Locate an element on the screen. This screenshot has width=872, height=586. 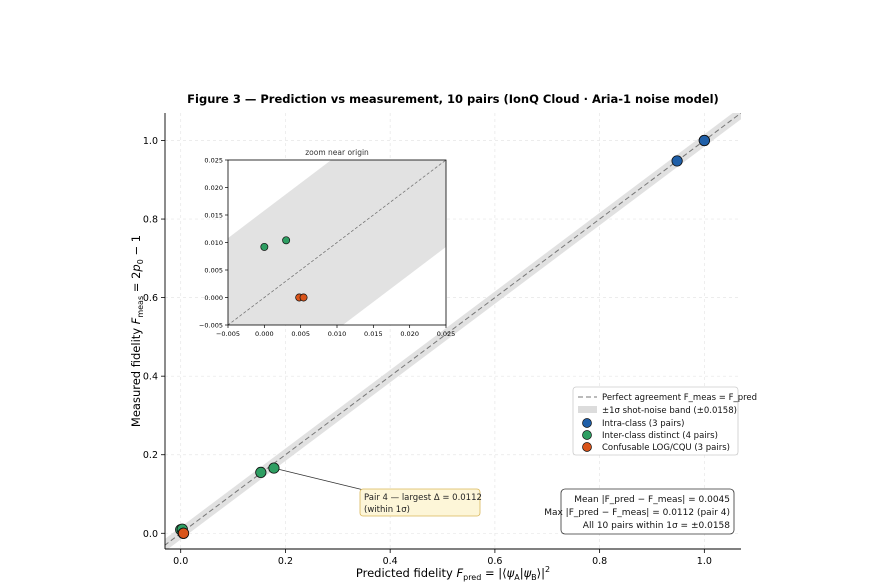
inset-x-tick-label: 0.005 is located at coordinates (300, 334).